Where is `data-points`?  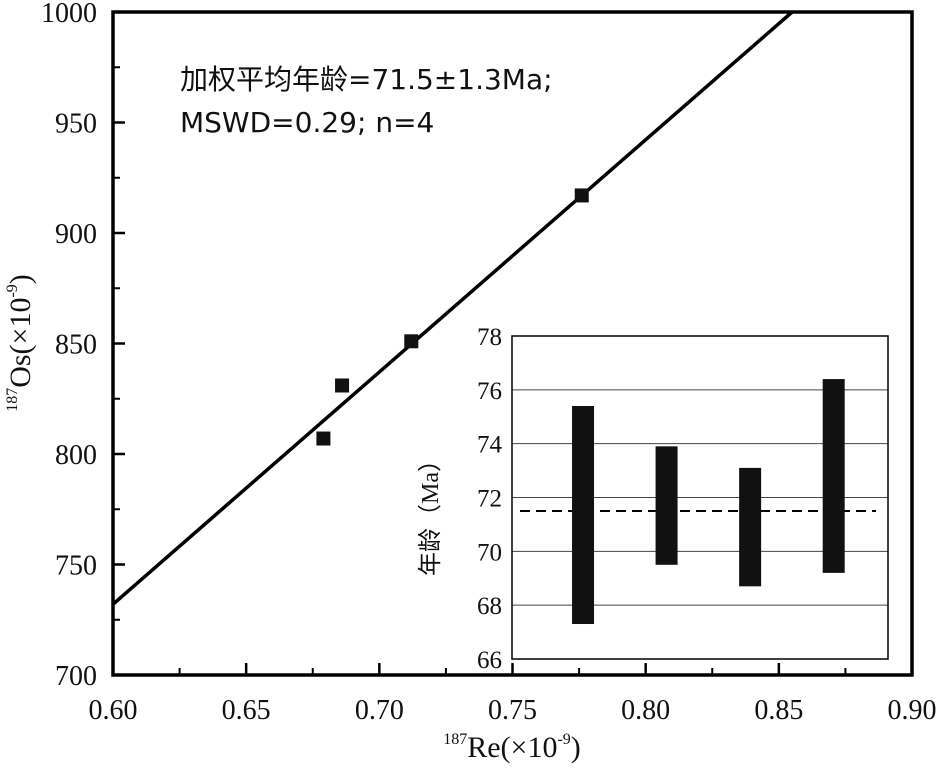
data-points is located at coordinates (452, 317).